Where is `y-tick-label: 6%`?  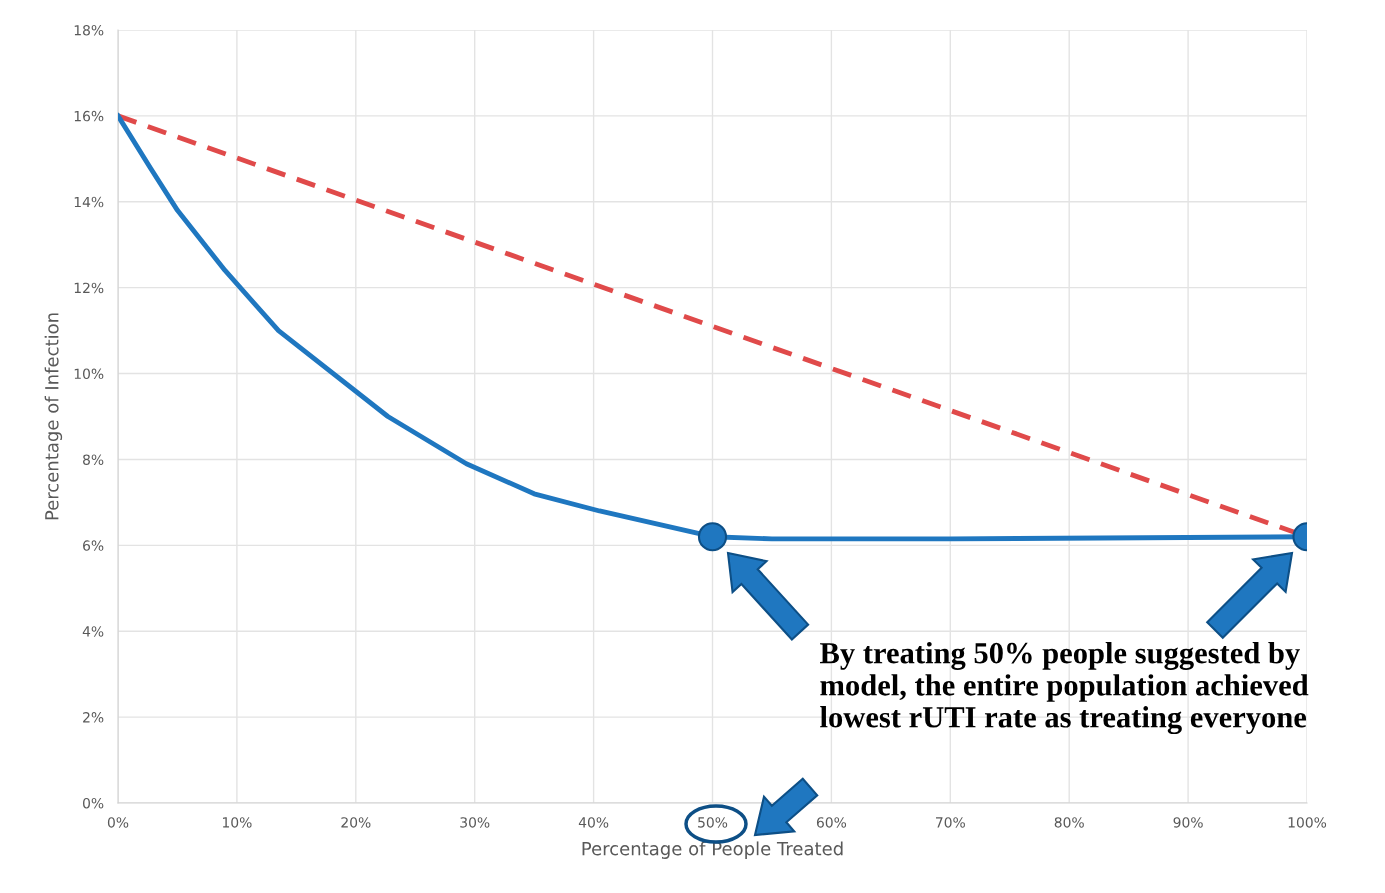 y-tick-label: 6% is located at coordinates (93, 545).